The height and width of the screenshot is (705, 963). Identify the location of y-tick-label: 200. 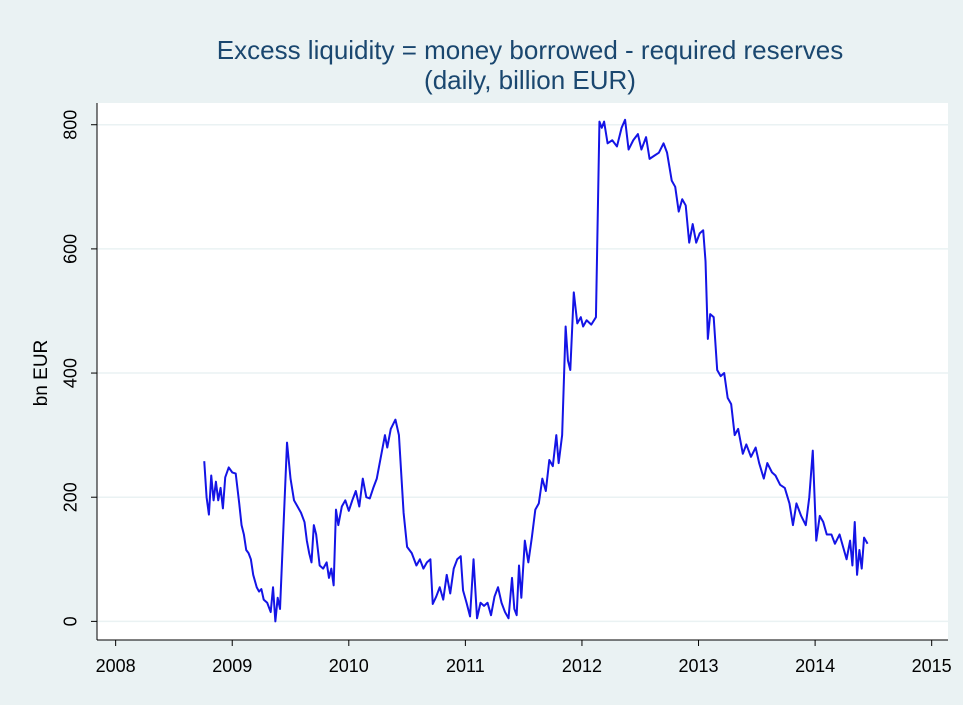
(71, 497).